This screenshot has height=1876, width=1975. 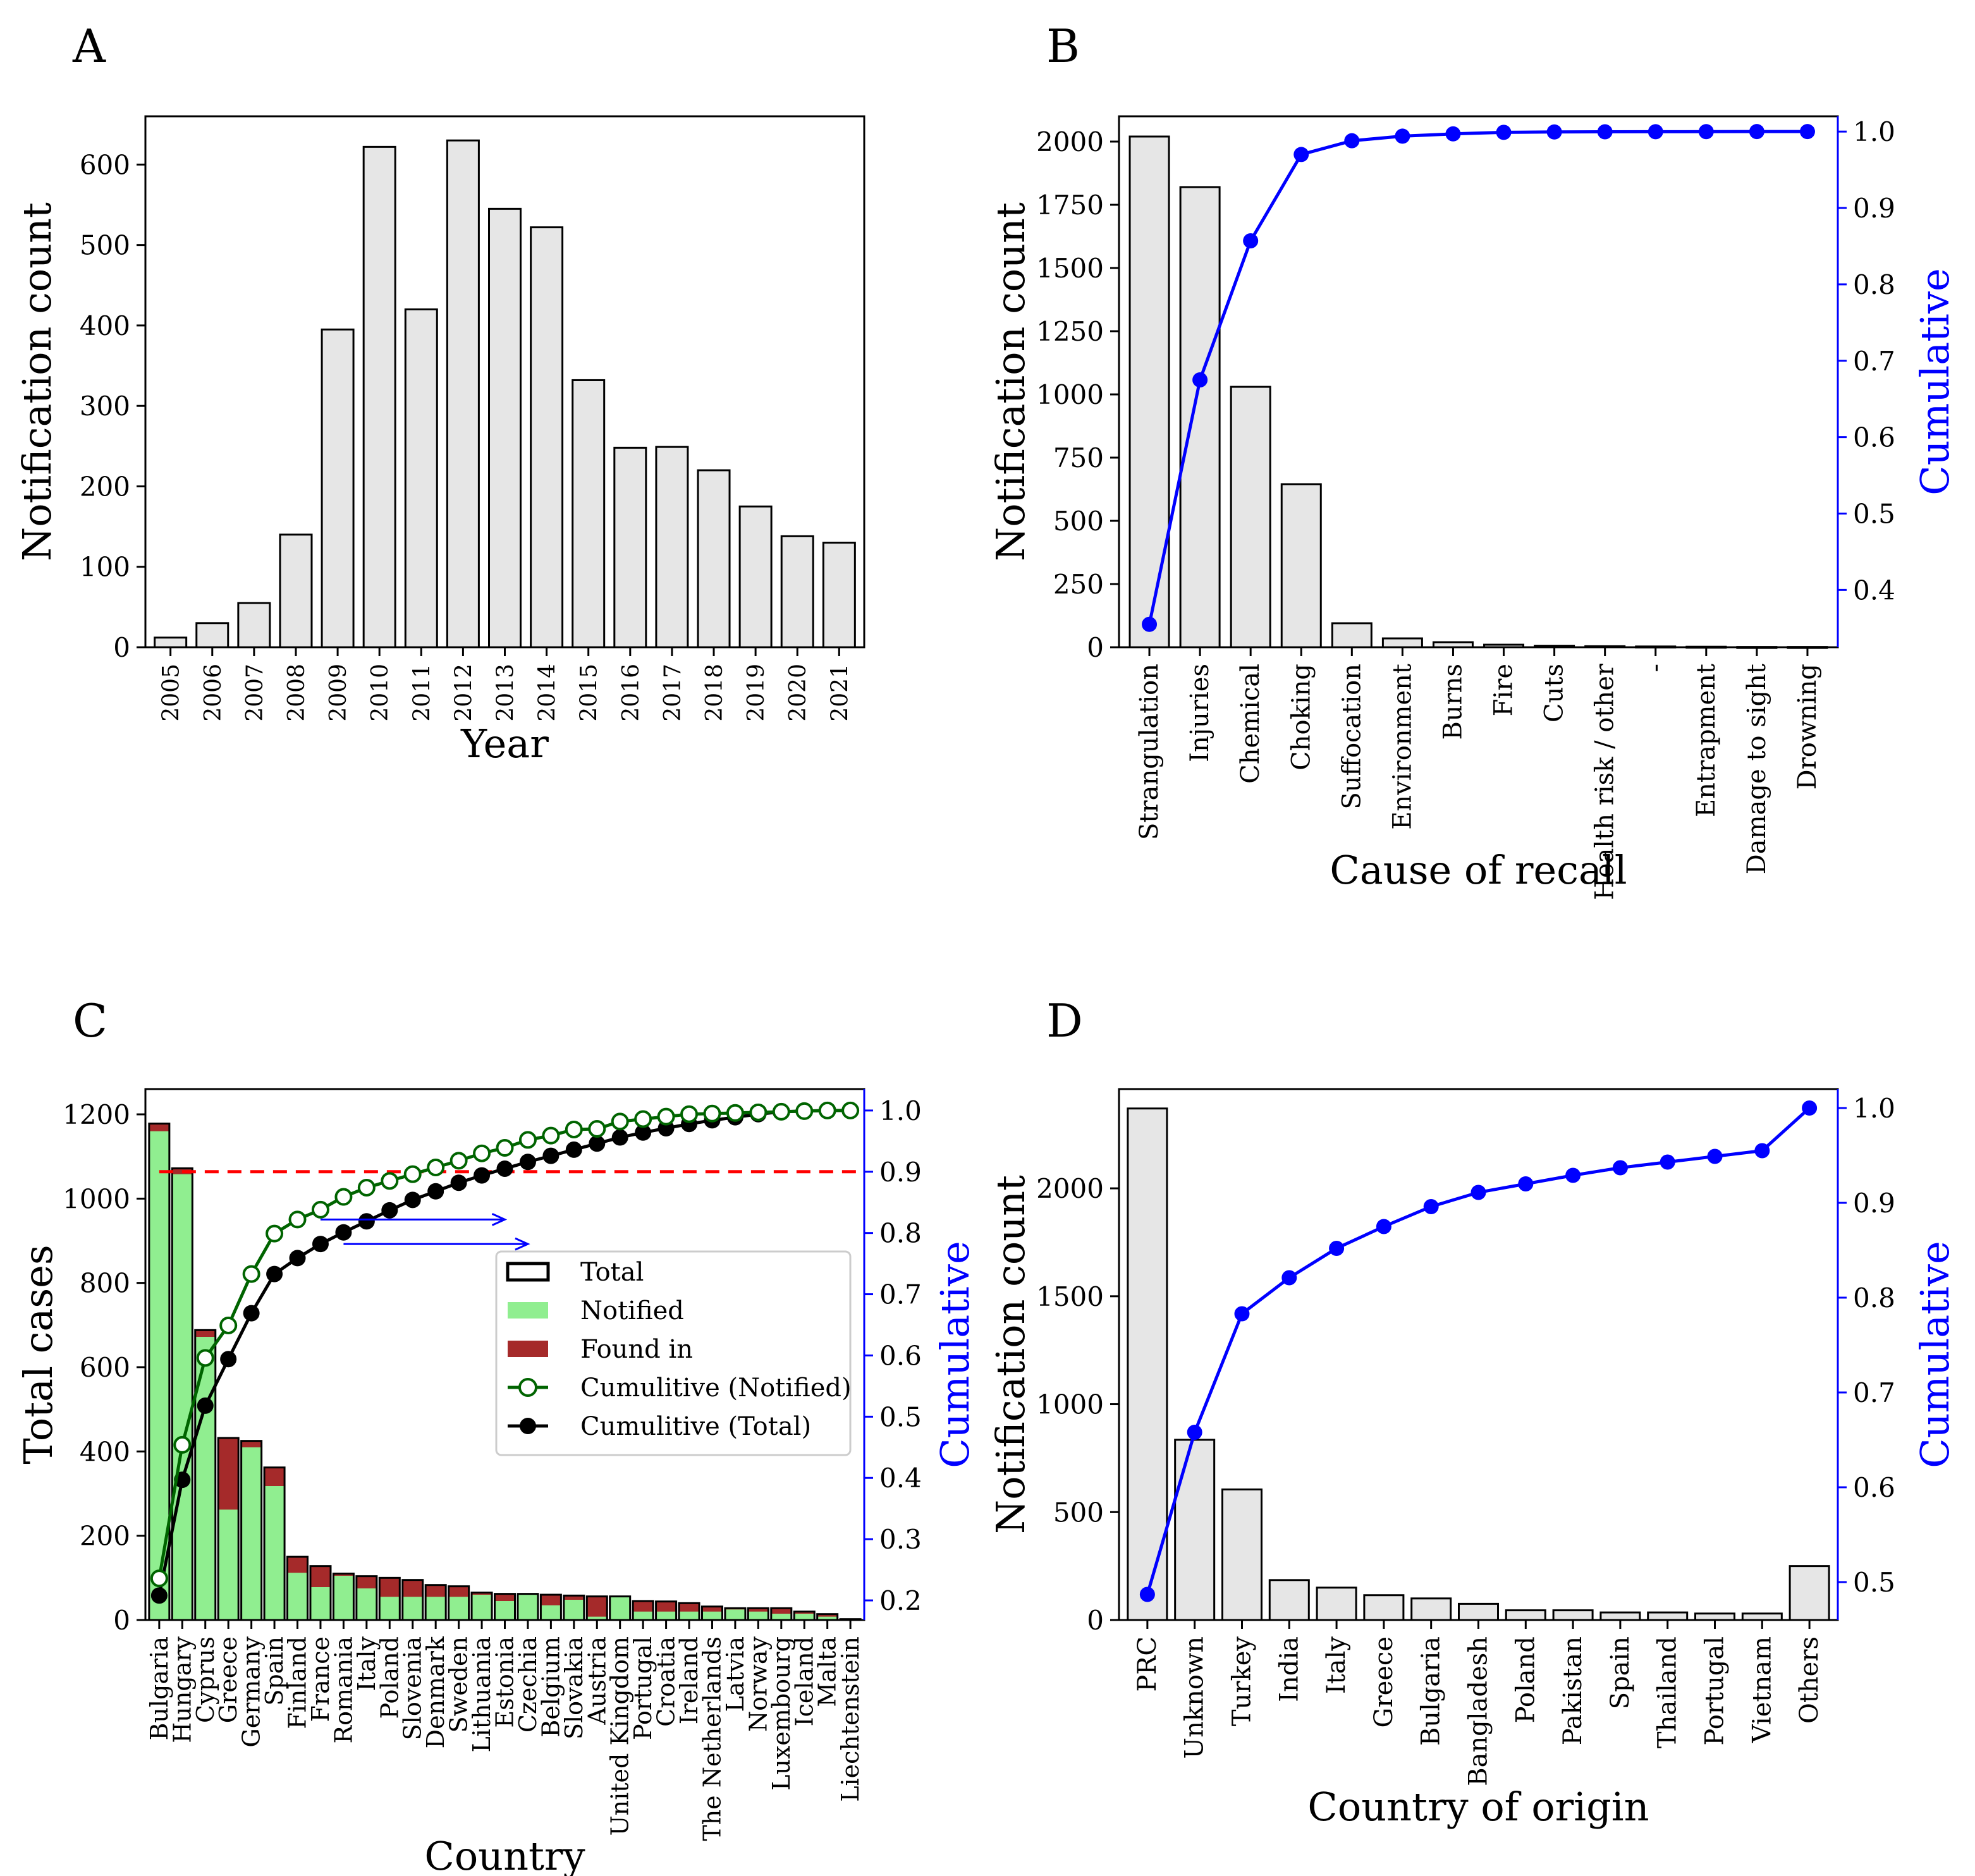 I want to click on x-tick-label: France, so click(x=320, y=1679).